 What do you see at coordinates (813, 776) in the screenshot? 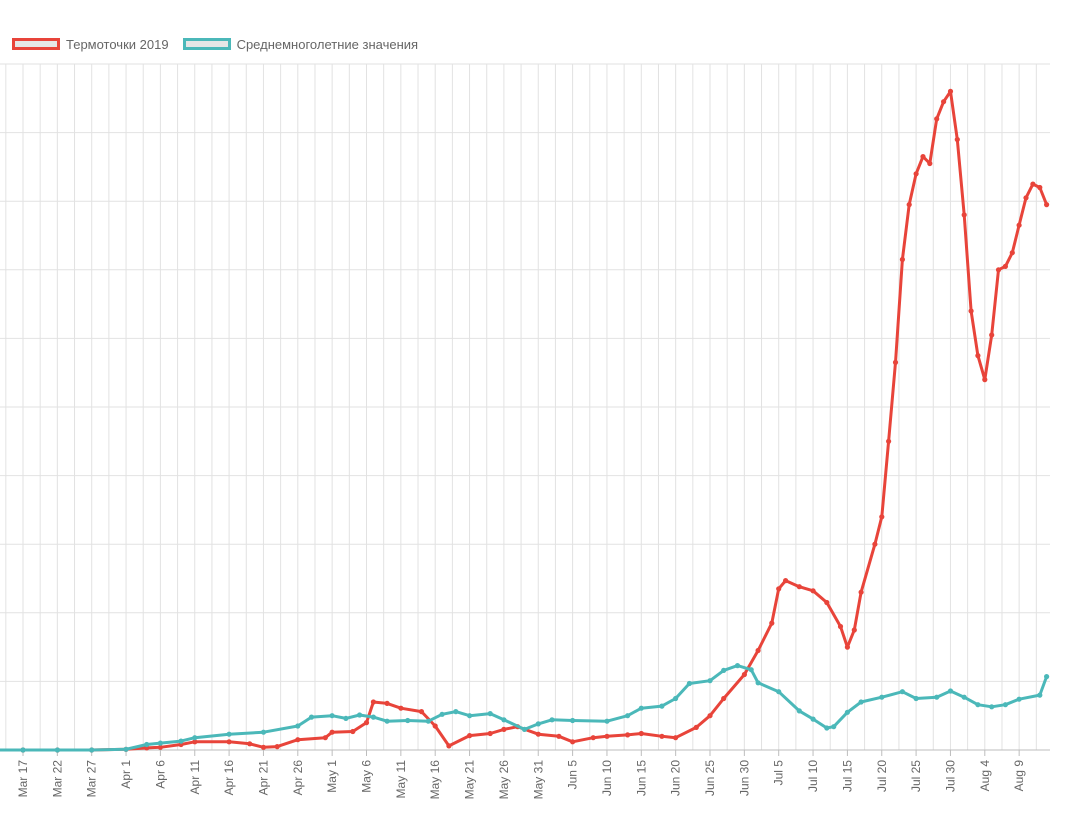
I see `x-tick-label: Jul 10` at bounding box center [813, 776].